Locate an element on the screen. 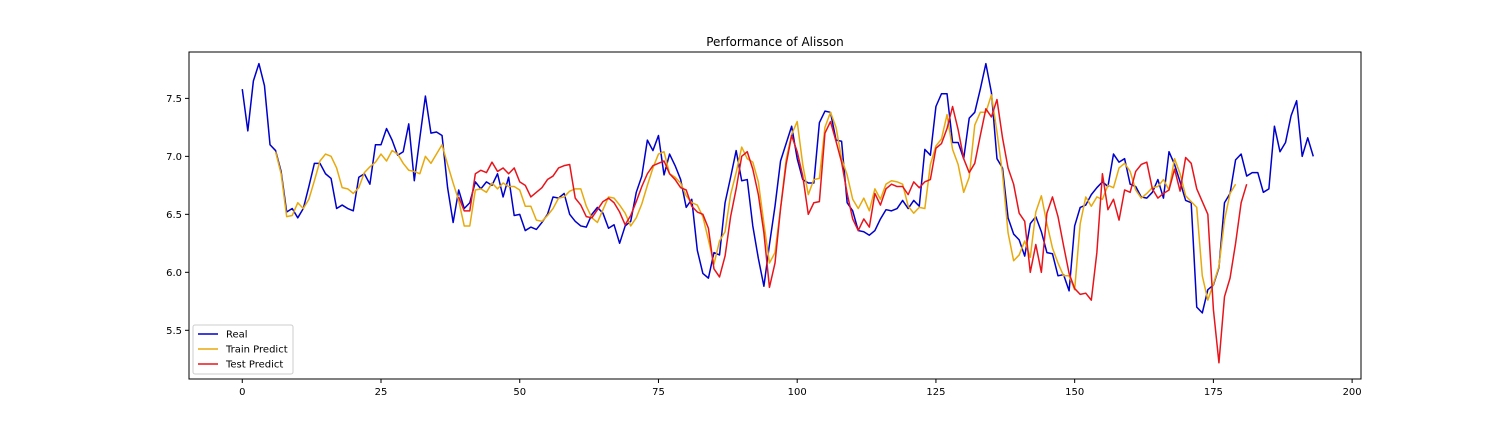 This screenshot has width=1512, height=436. x-axis: 0 25 50 75 100 125 150 175 200 is located at coordinates (800, 388).